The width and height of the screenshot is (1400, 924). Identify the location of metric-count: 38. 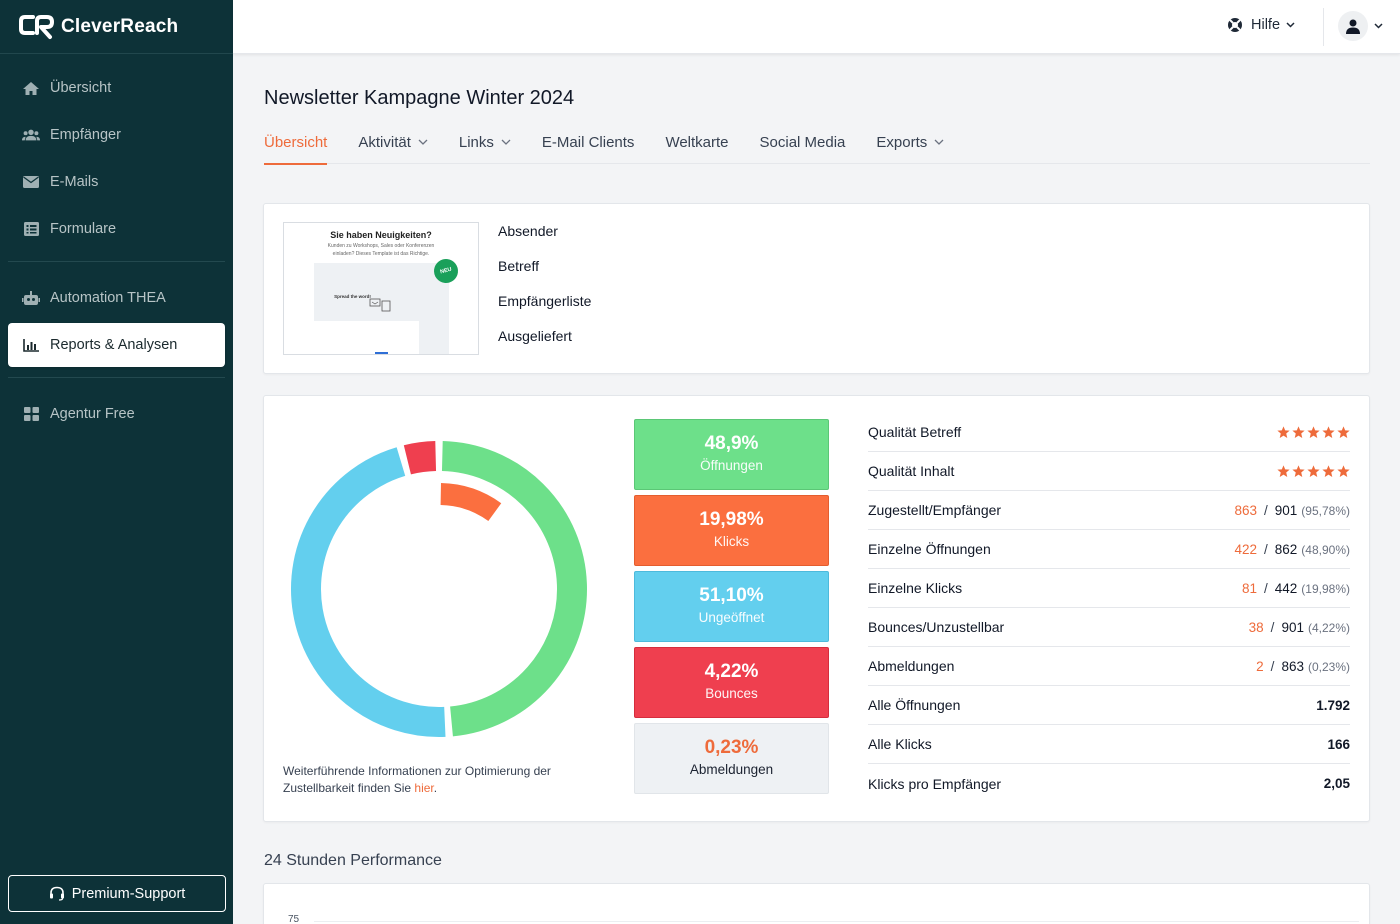
(1256, 627).